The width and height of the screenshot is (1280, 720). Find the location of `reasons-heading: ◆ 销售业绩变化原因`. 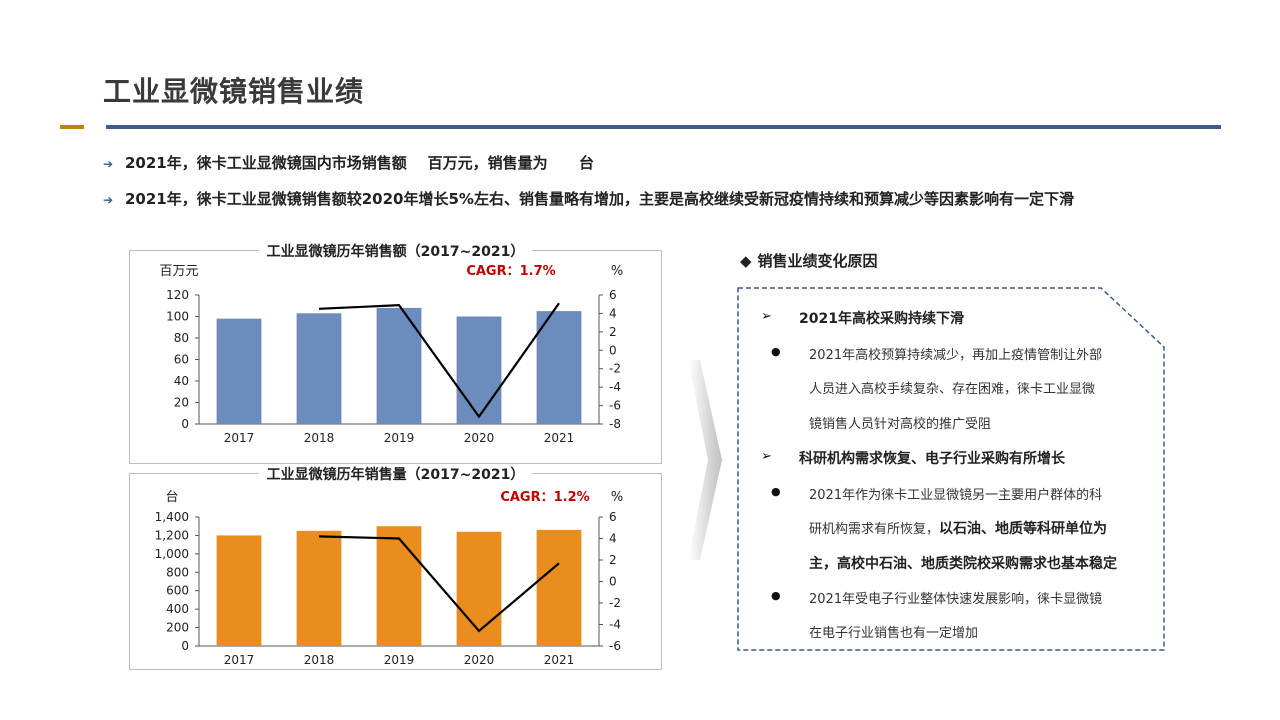

reasons-heading: ◆ 销售业绩变化原因 is located at coordinates (809, 260).